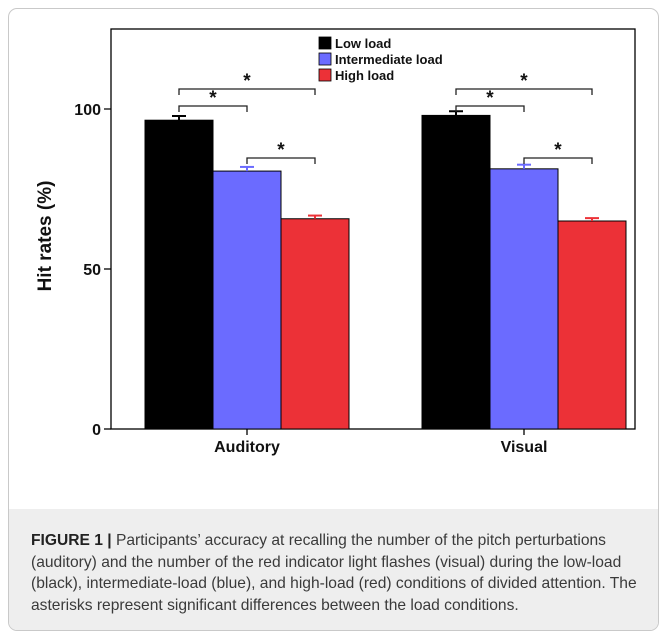 The height and width of the screenshot is (641, 669). What do you see at coordinates (247, 447) in the screenshot?
I see `x-category-label: Auditory` at bounding box center [247, 447].